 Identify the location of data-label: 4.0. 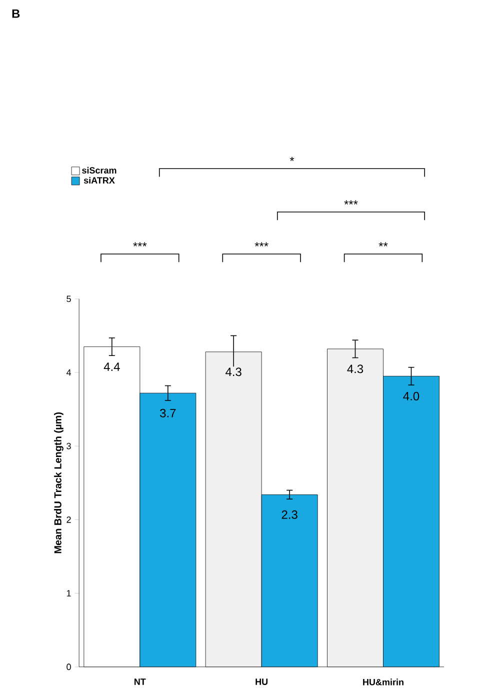
(411, 396).